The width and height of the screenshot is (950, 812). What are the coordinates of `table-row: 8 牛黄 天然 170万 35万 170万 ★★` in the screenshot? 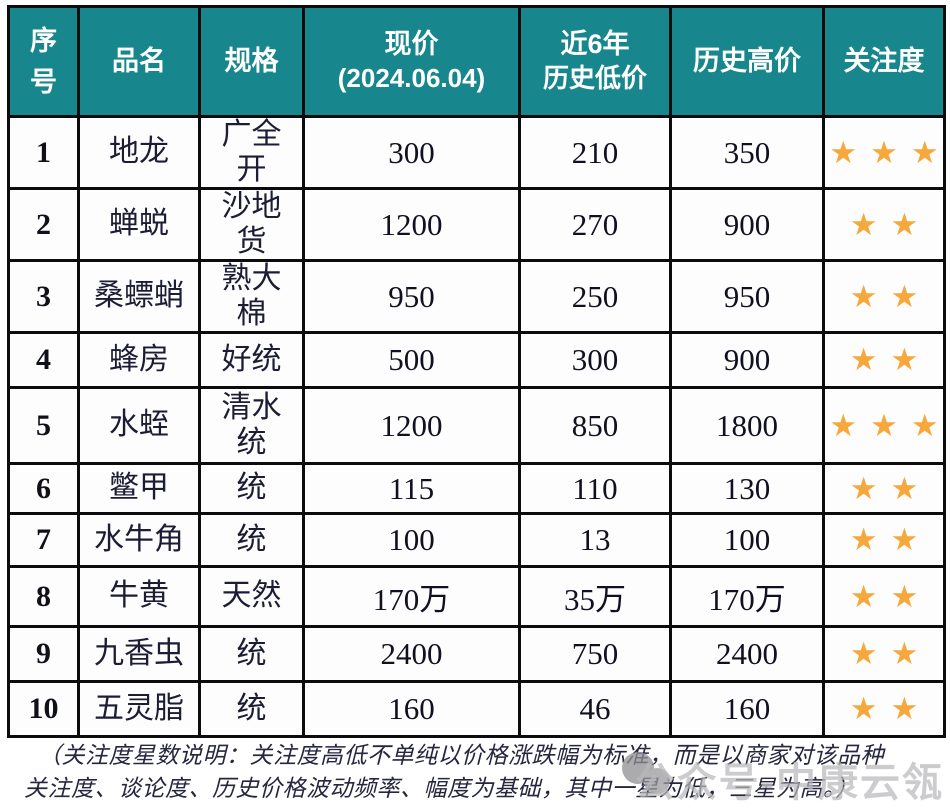 It's located at (476, 596).